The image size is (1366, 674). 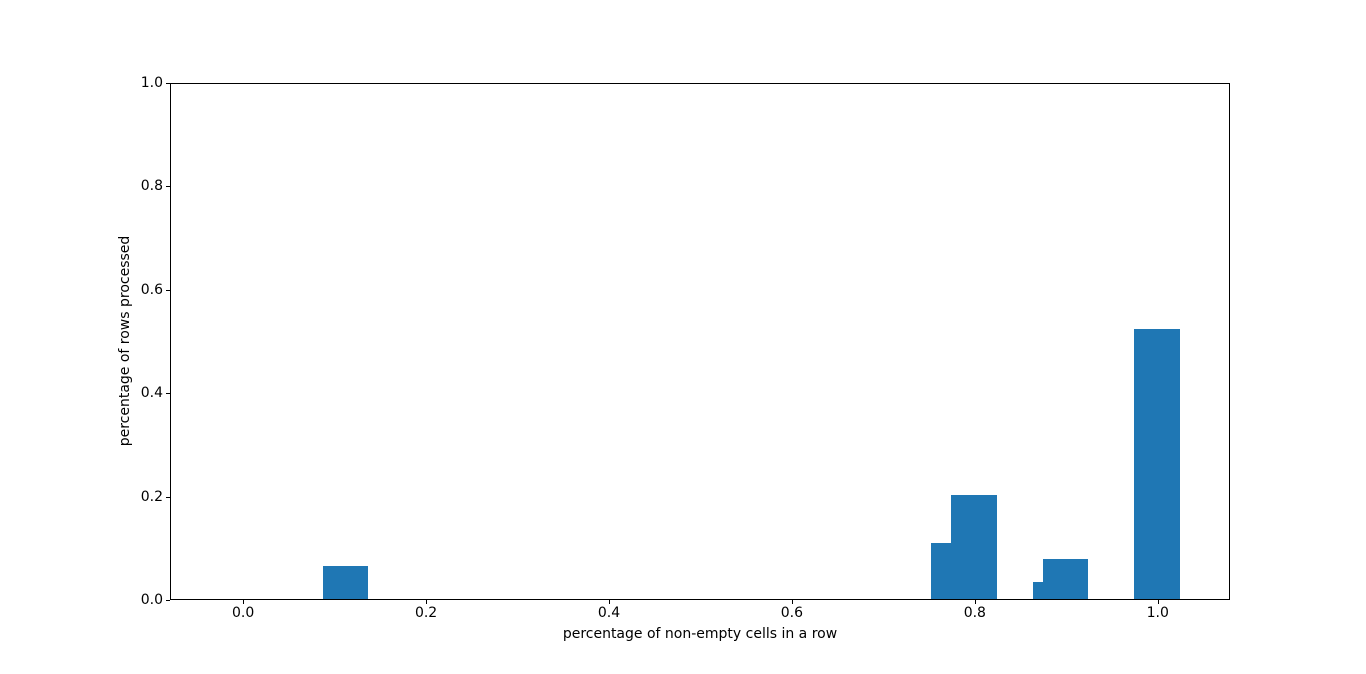 I want to click on x-tick-label: 0.8, so click(x=974, y=613).